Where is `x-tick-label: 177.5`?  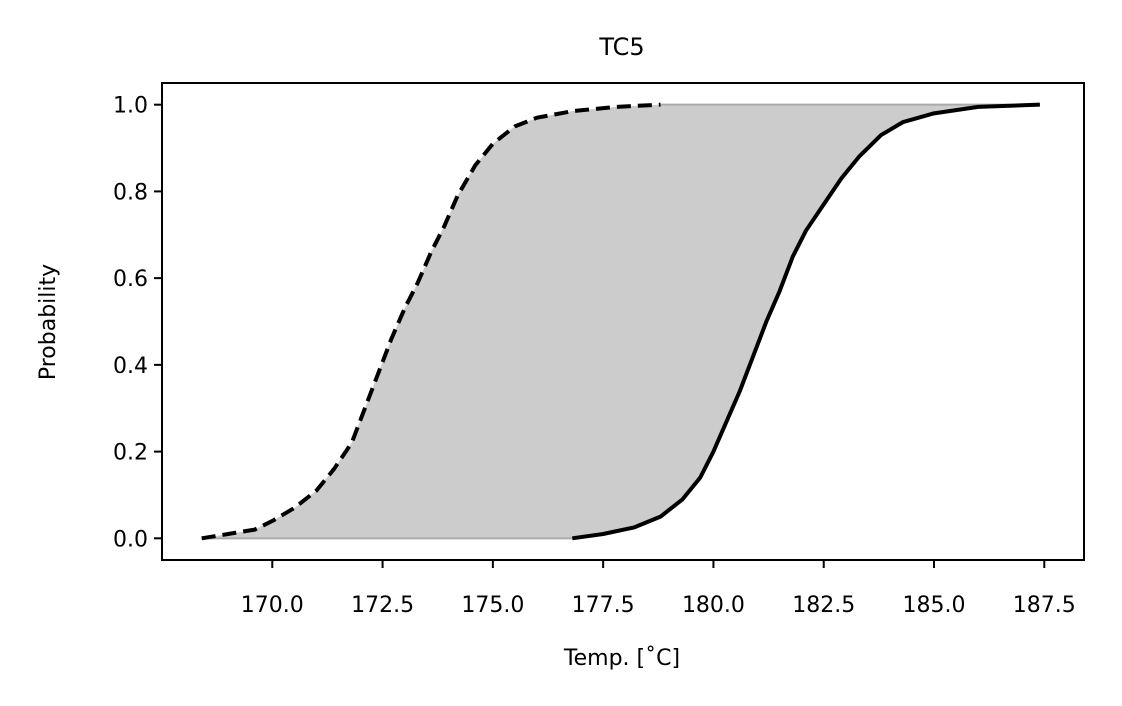
x-tick-label: 177.5 is located at coordinates (603, 605).